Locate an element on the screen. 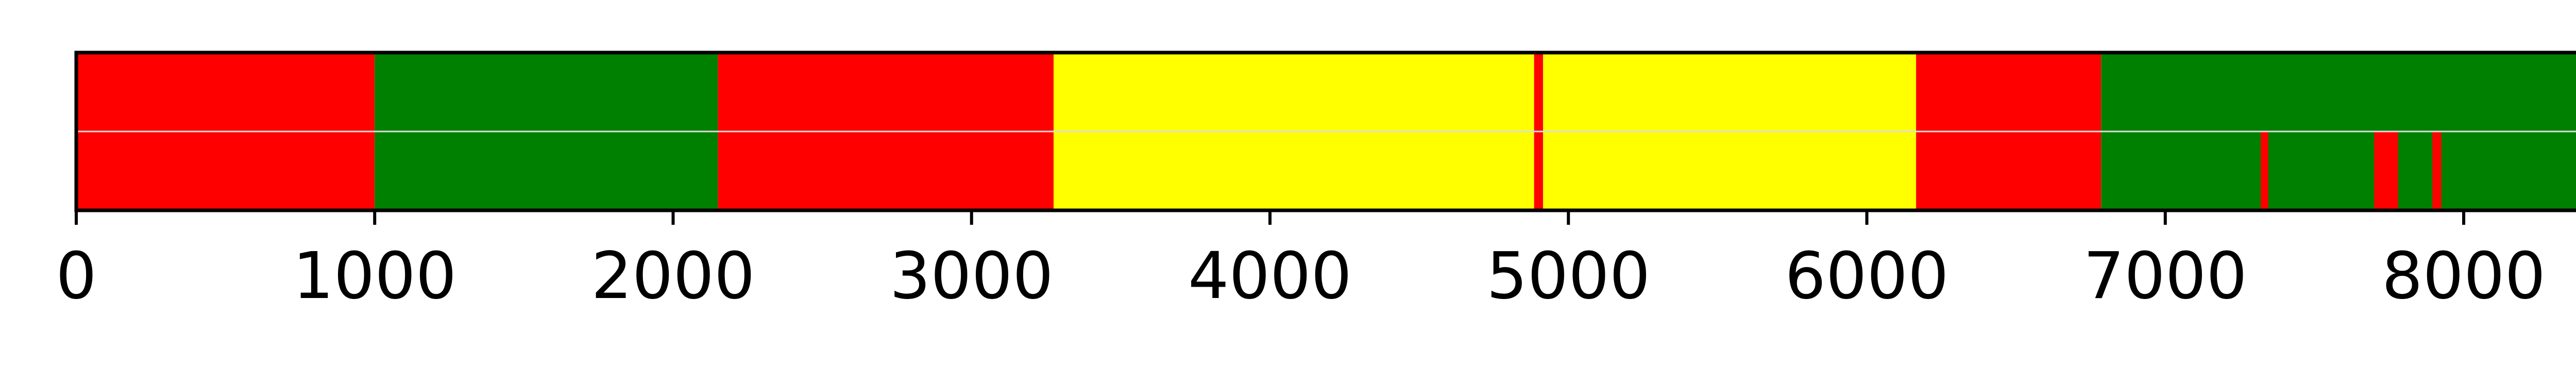  x-tick-label-7: 7000 is located at coordinates (2165, 276).